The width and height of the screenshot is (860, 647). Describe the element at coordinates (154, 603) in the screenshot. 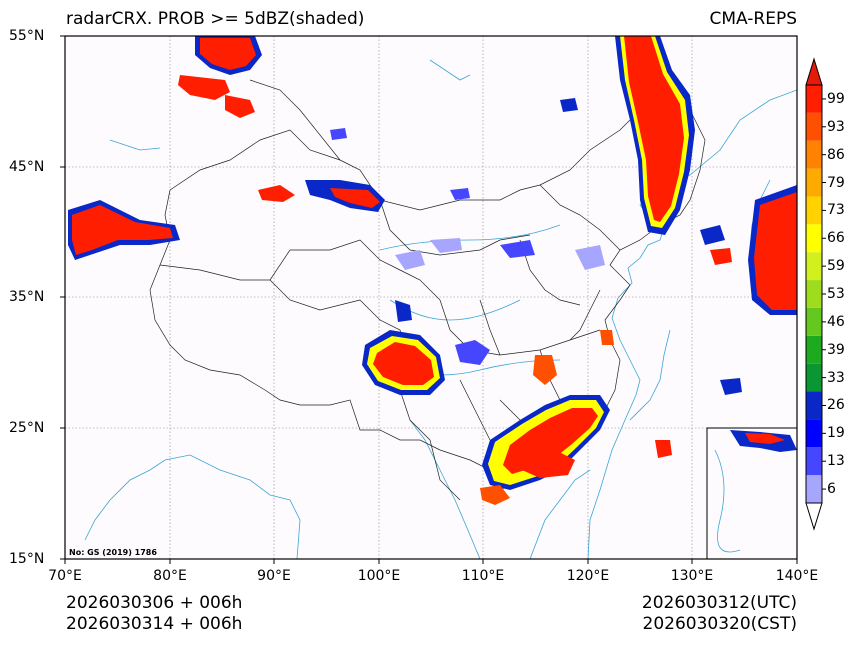

I see `init-time-utc: 2026030306 + 006h` at that location.